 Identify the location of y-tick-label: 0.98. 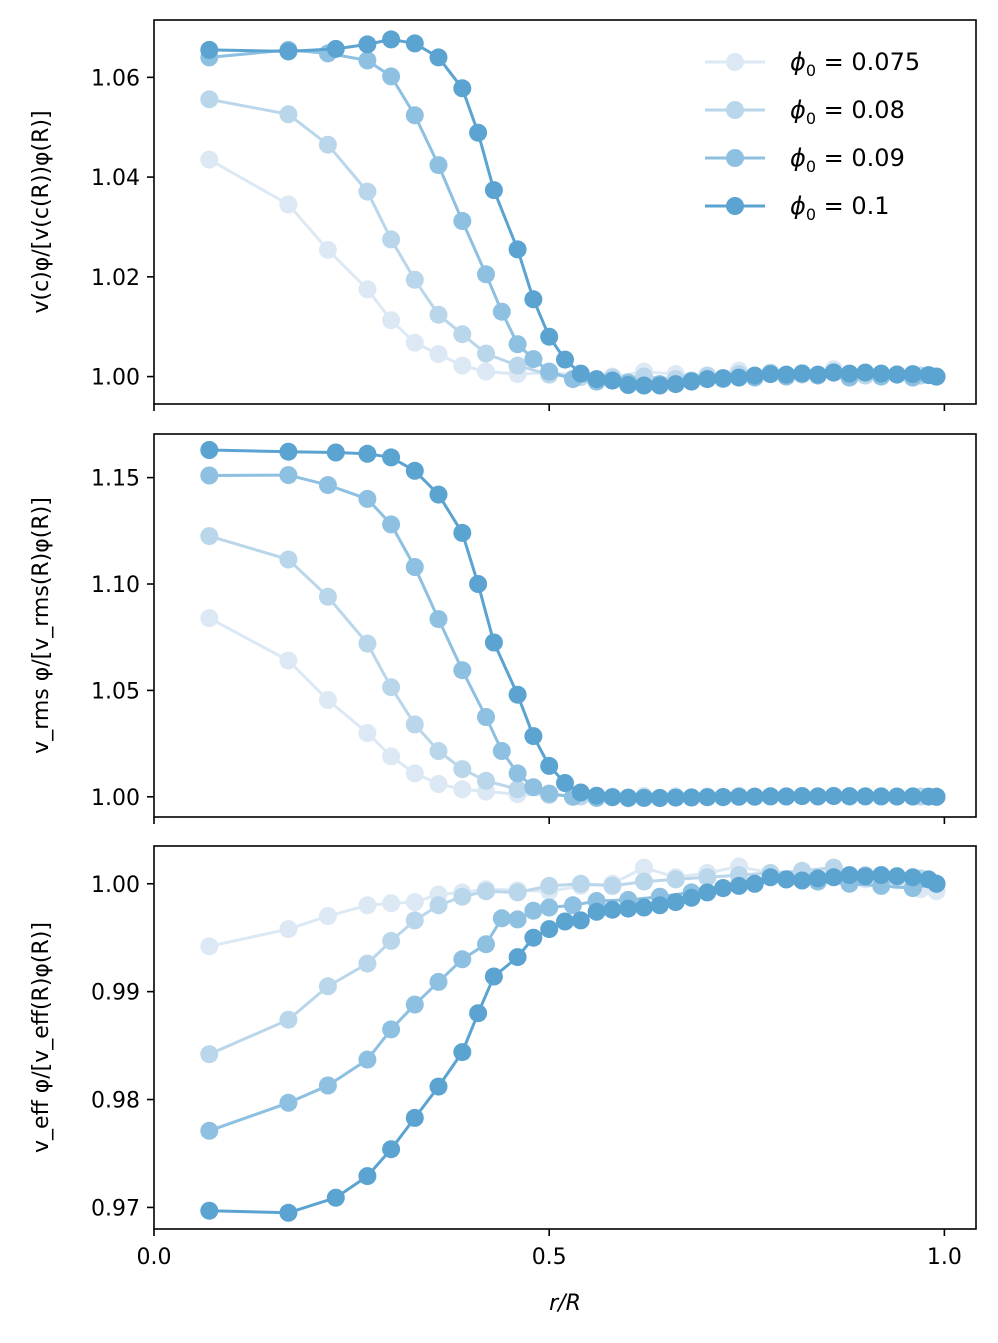
(115, 1101).